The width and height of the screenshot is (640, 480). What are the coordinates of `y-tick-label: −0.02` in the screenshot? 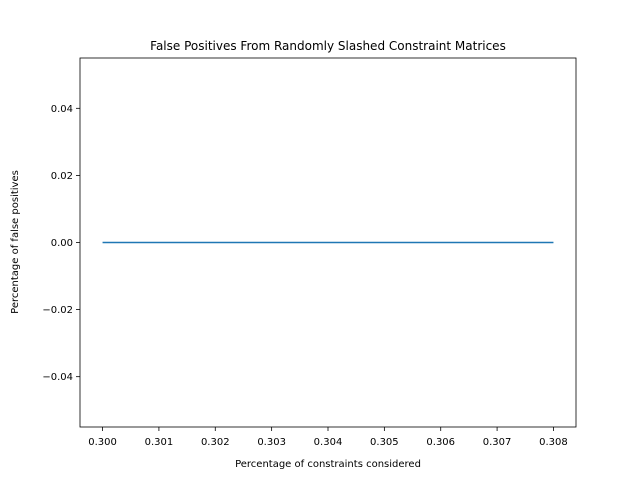 It's located at (57, 310).